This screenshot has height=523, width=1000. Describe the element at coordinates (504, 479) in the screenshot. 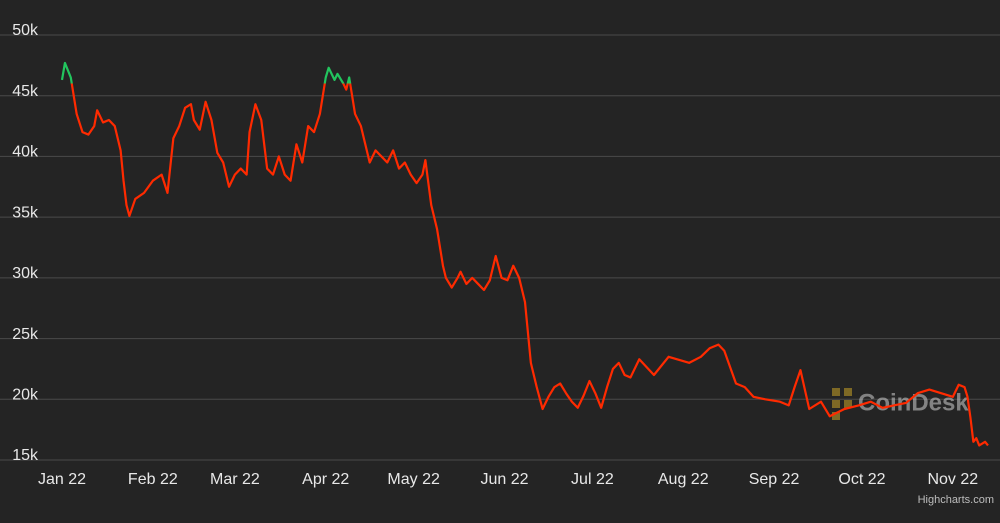

I see `x-tick-label: Jun 22` at that location.